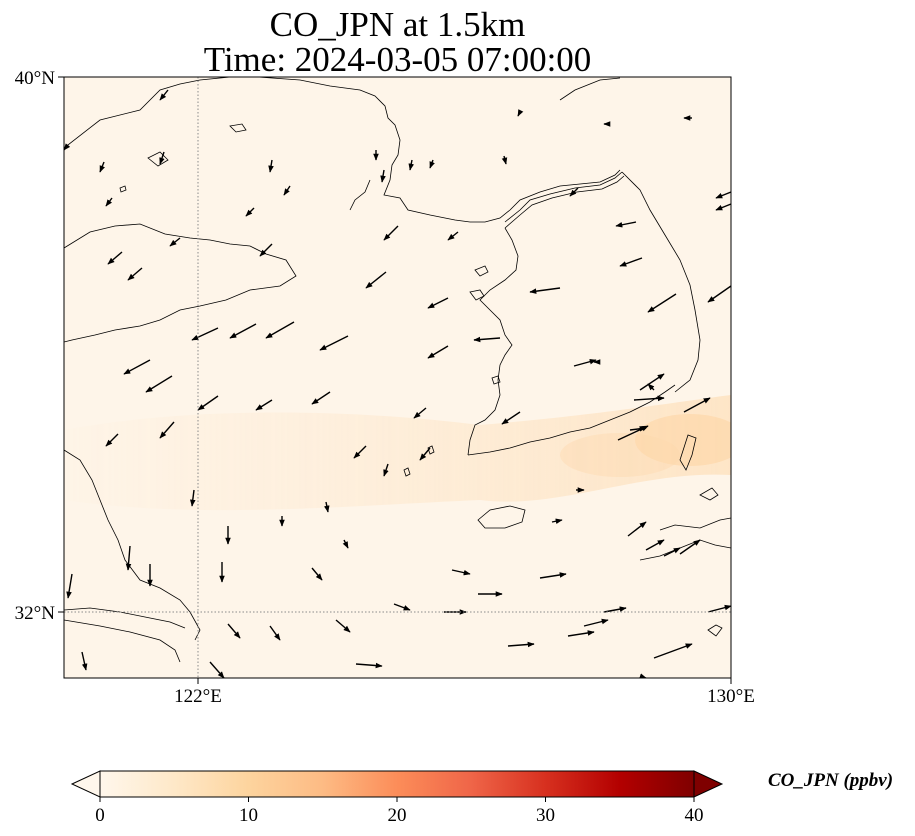  I want to click on colorbar-tick-label: 10, so click(248, 815).